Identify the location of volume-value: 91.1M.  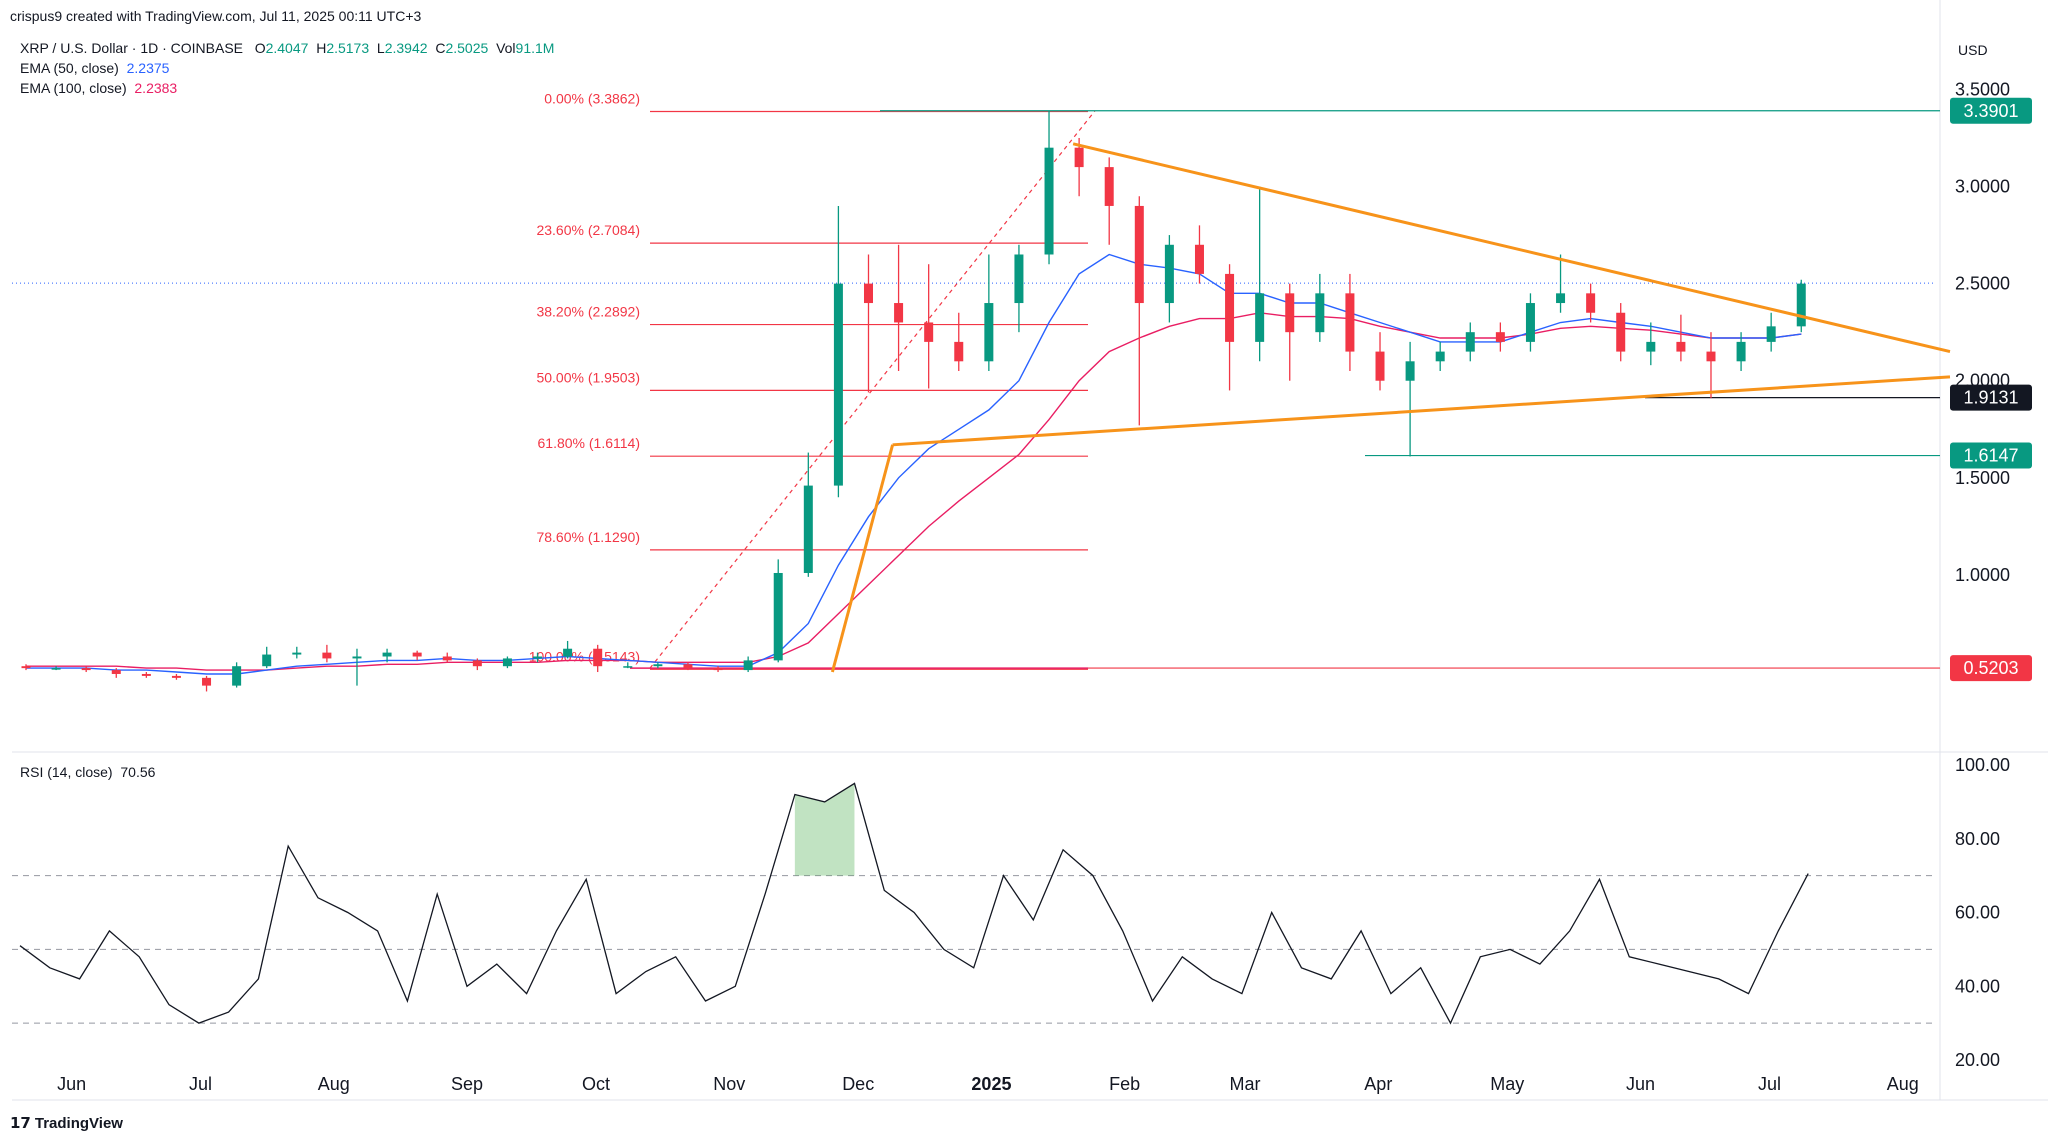
(535, 48).